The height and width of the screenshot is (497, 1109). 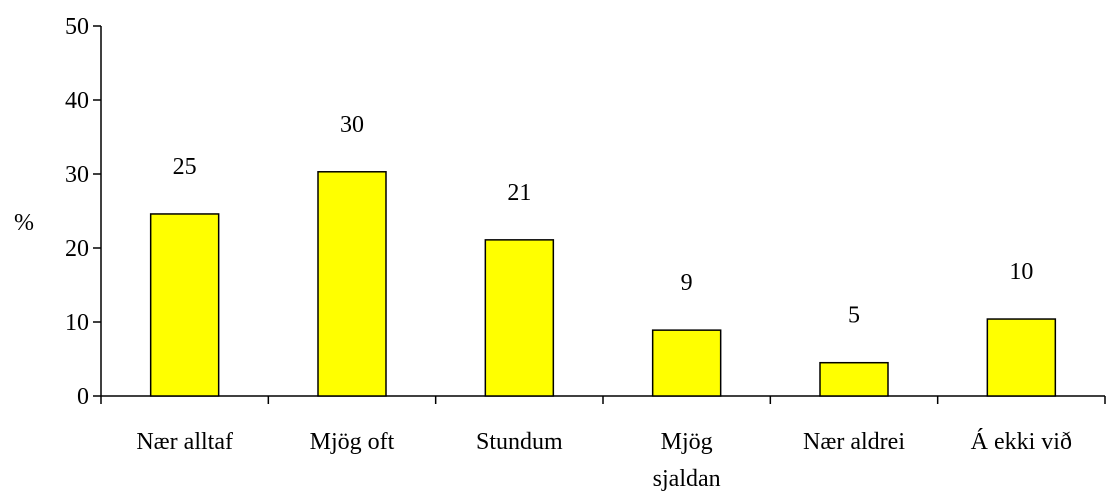 I want to click on x-ticks, so click(x=603, y=400).